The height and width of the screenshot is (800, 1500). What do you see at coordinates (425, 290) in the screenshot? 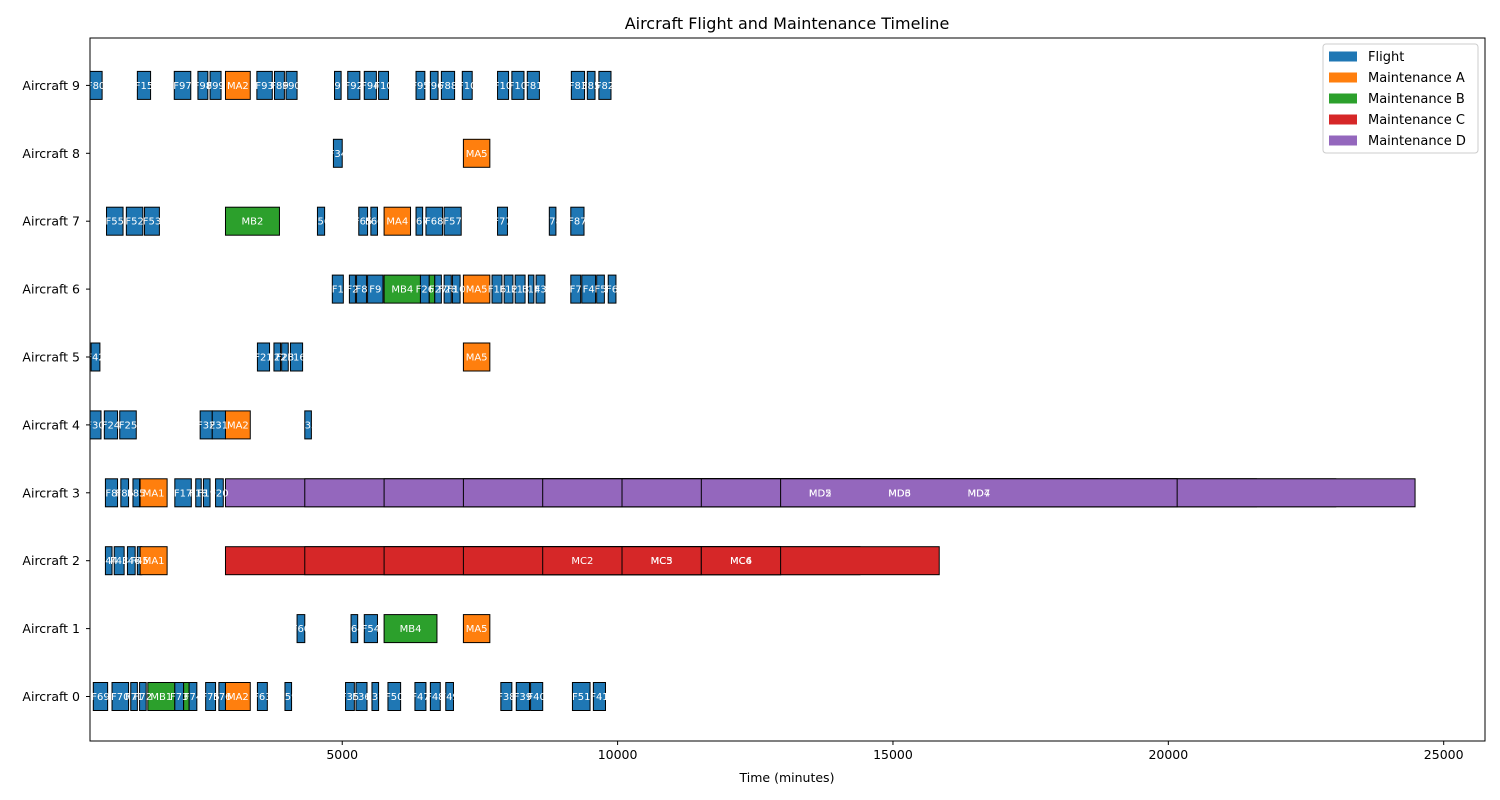
I see `task-label: F26` at bounding box center [425, 290].